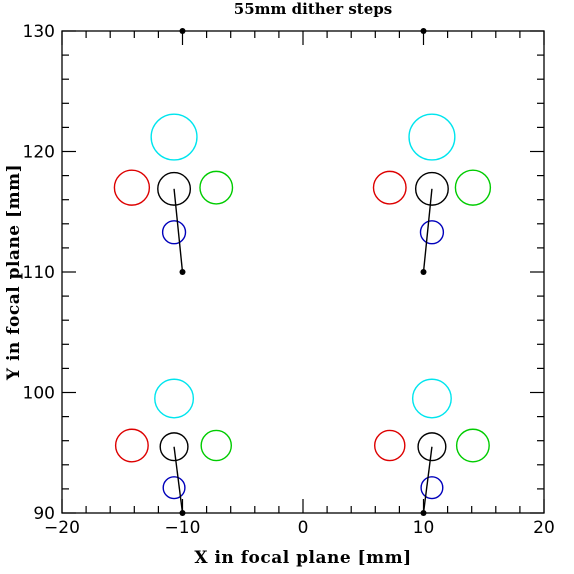 The height and width of the screenshot is (574, 574). Describe the element at coordinates (313, 9) in the screenshot. I see `chart-title: 55mm dither steps` at that location.